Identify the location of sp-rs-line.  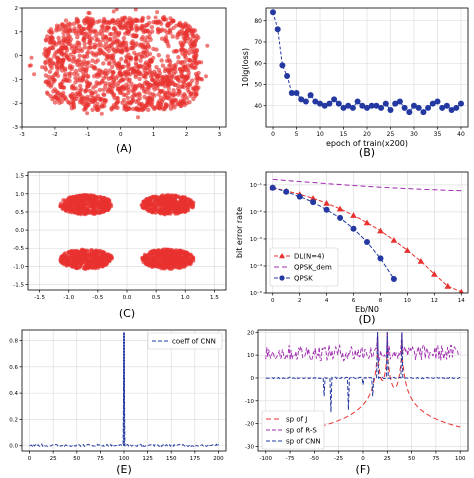
(363, 347).